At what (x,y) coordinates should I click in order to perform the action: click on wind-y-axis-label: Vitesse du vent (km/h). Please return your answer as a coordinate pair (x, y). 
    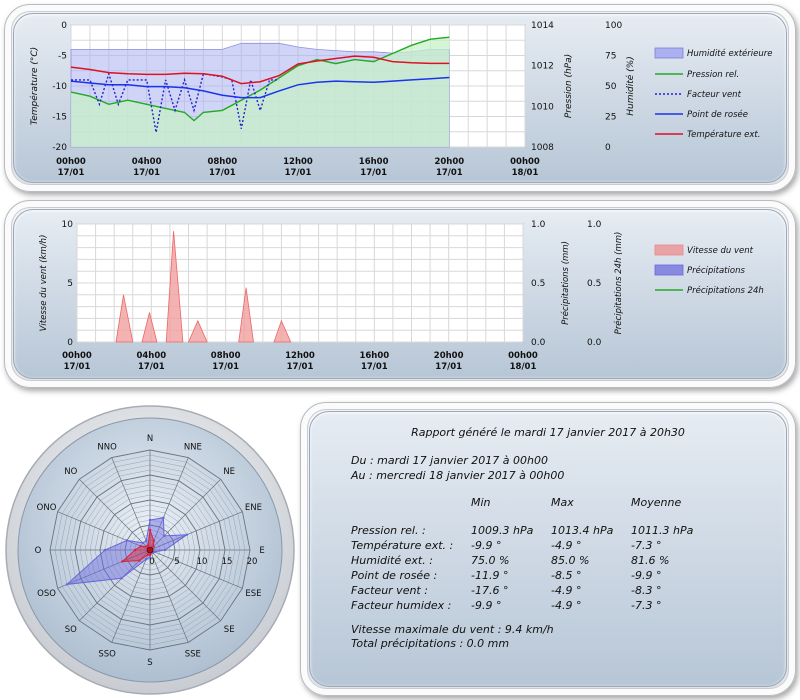
    Looking at the image, I should click on (44, 283).